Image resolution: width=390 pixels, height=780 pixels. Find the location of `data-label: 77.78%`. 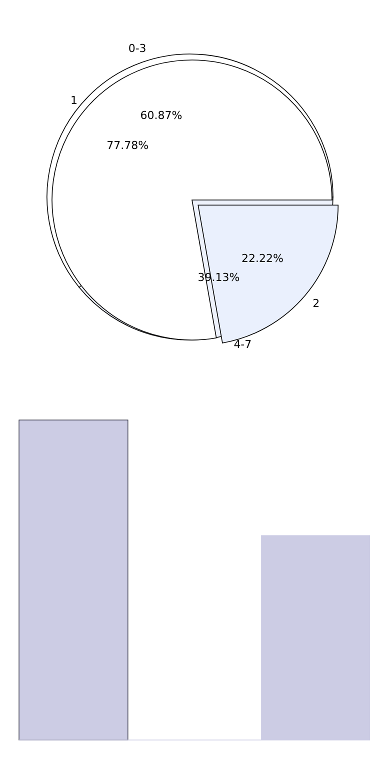

data-label: 77.78% is located at coordinates (127, 145).